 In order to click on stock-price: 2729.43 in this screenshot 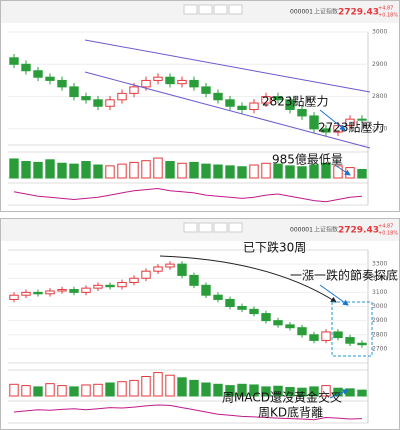, I will do `click(358, 231)`.